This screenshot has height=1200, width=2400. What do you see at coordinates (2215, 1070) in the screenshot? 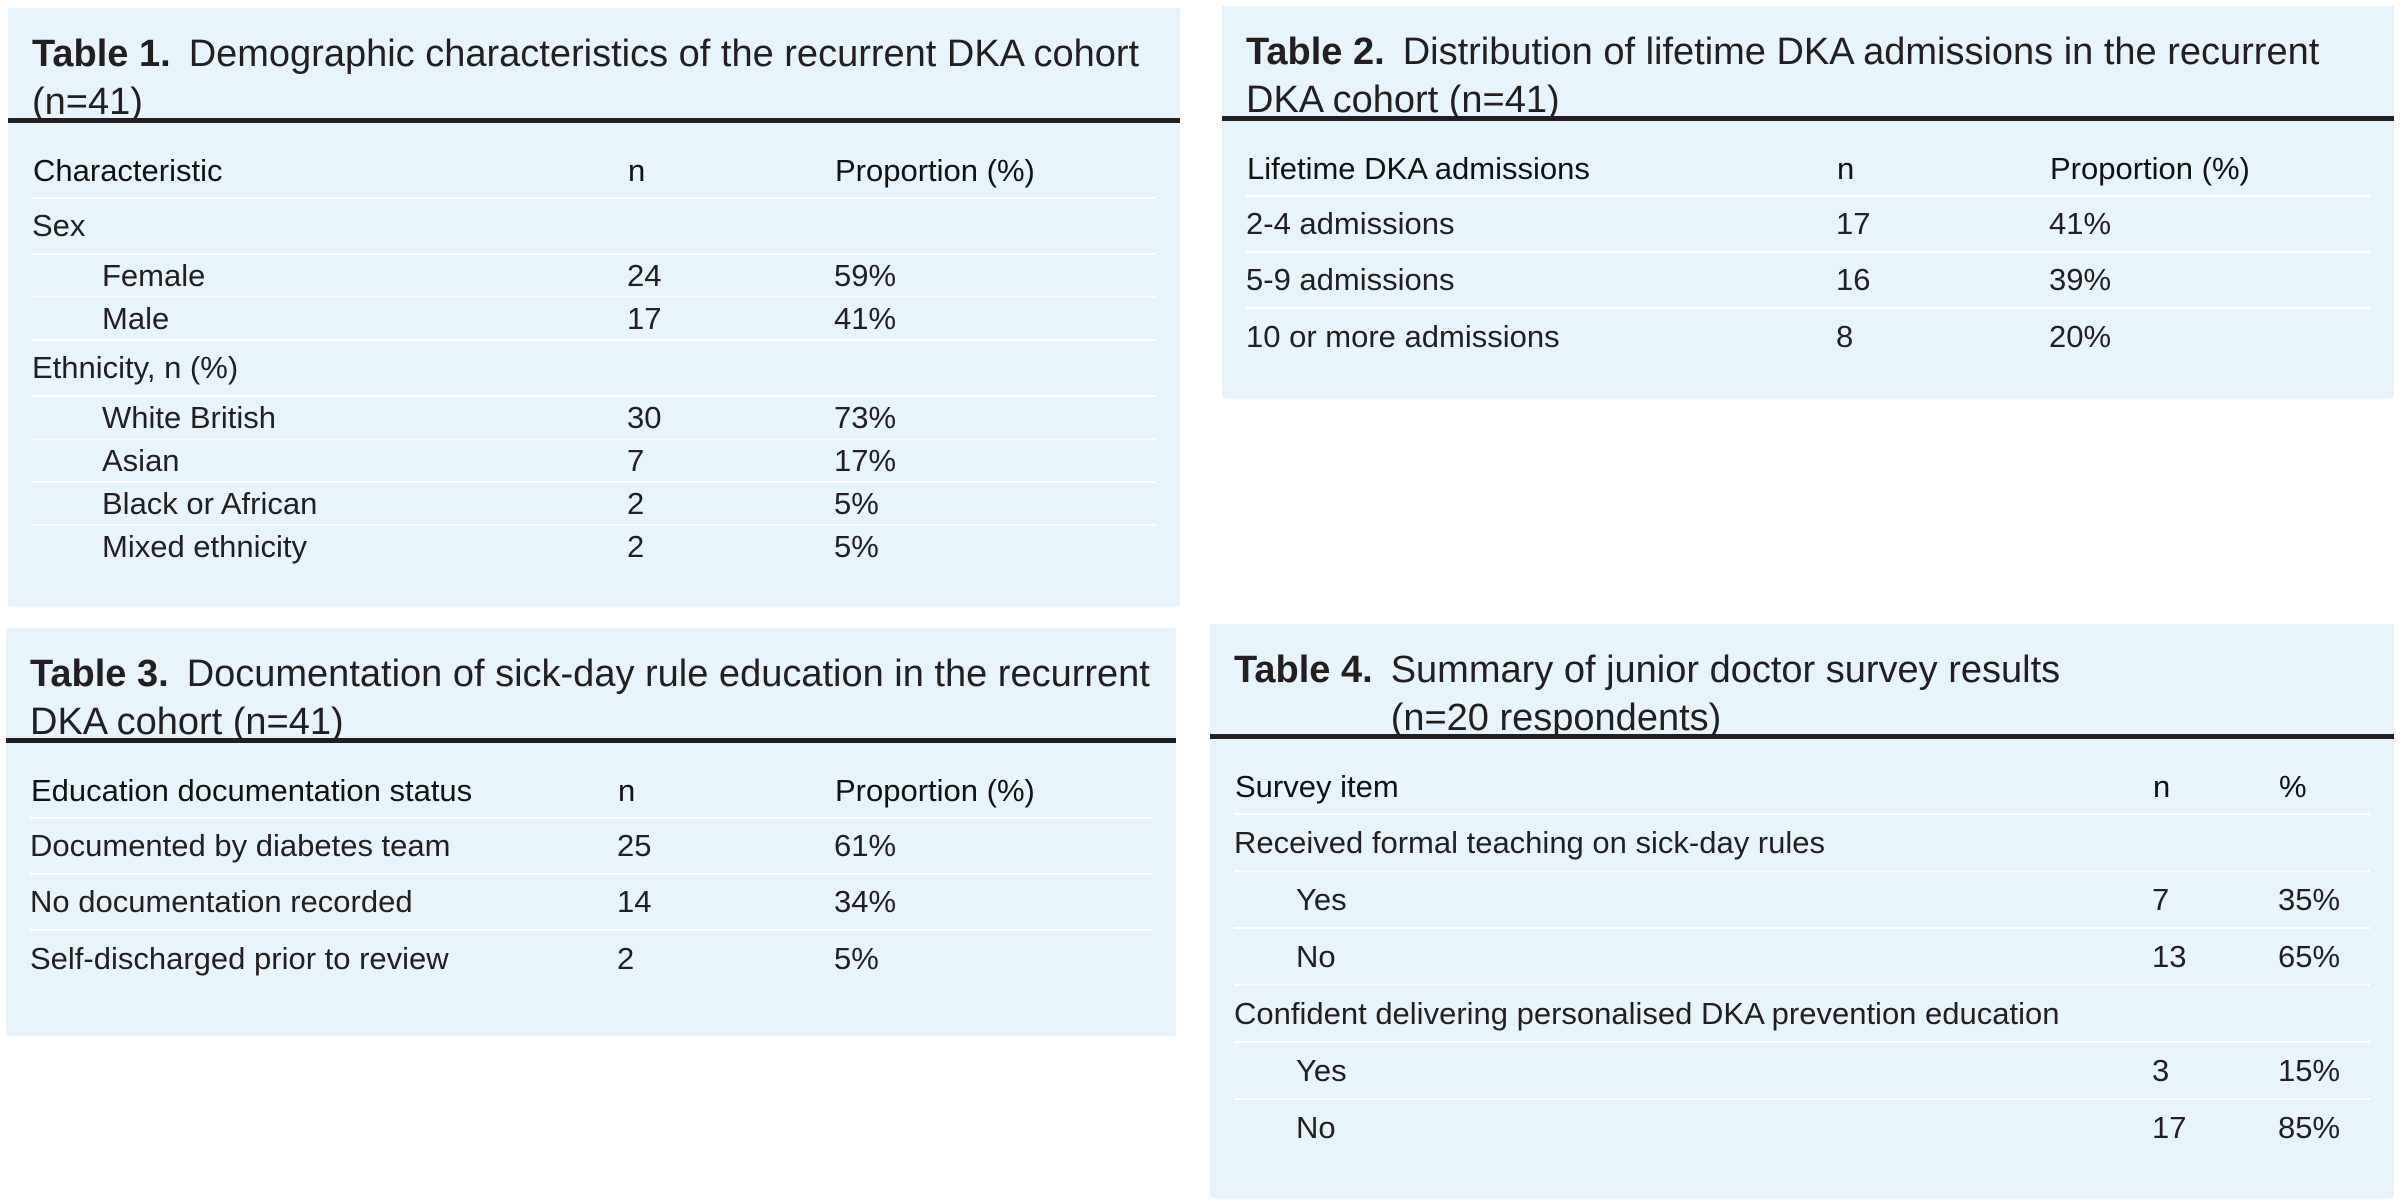
I see `row-n: 3` at bounding box center [2215, 1070].